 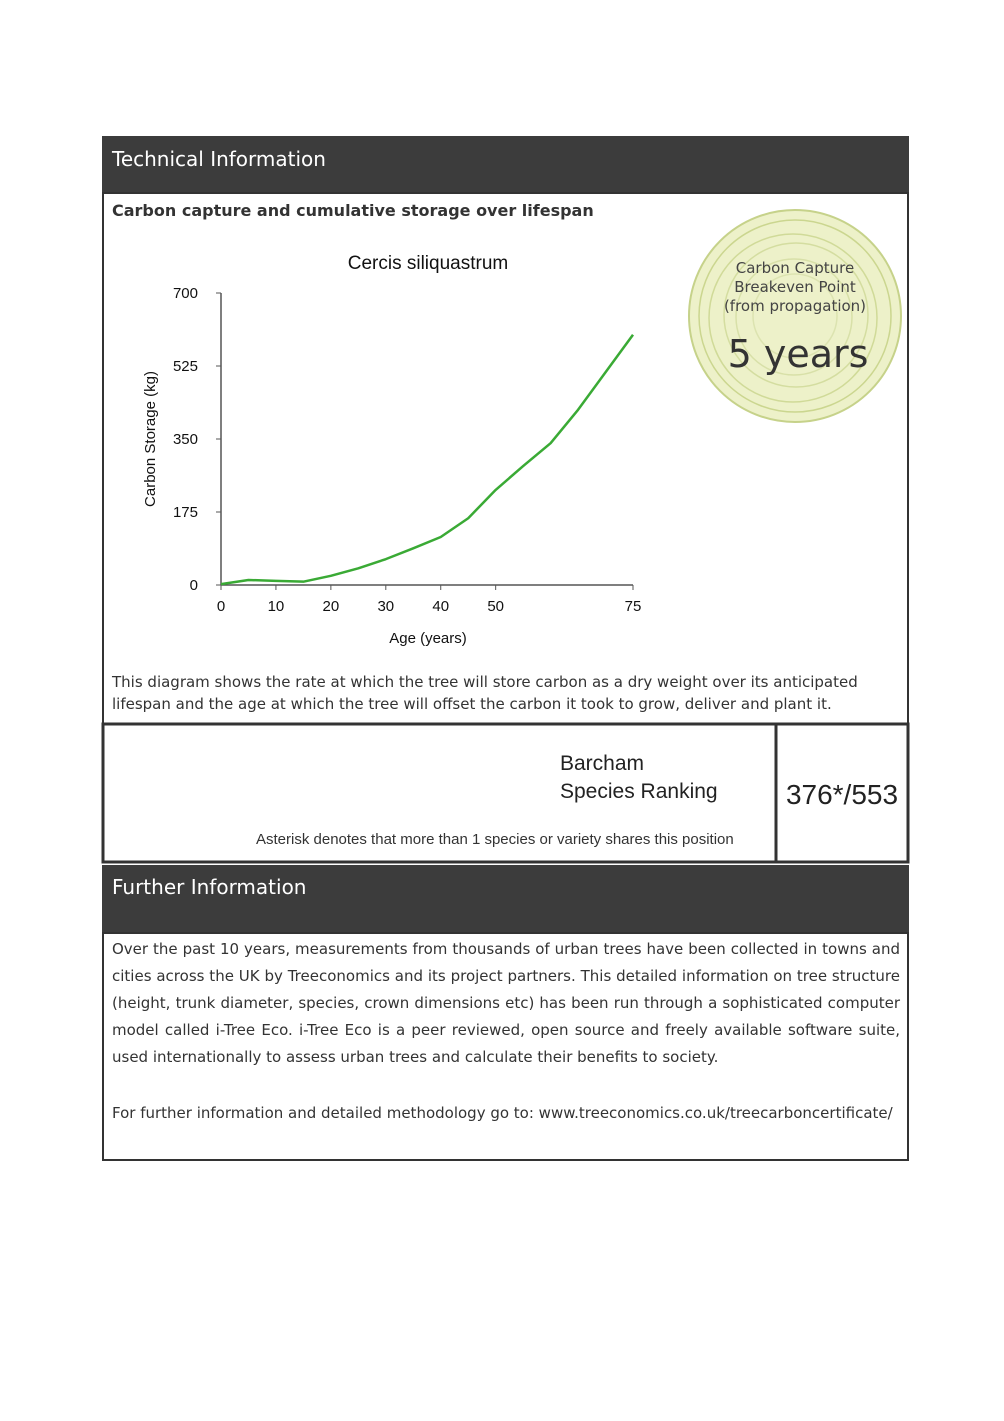 I want to click on badge-label-line: Breakeven Point, so click(x=795, y=287).